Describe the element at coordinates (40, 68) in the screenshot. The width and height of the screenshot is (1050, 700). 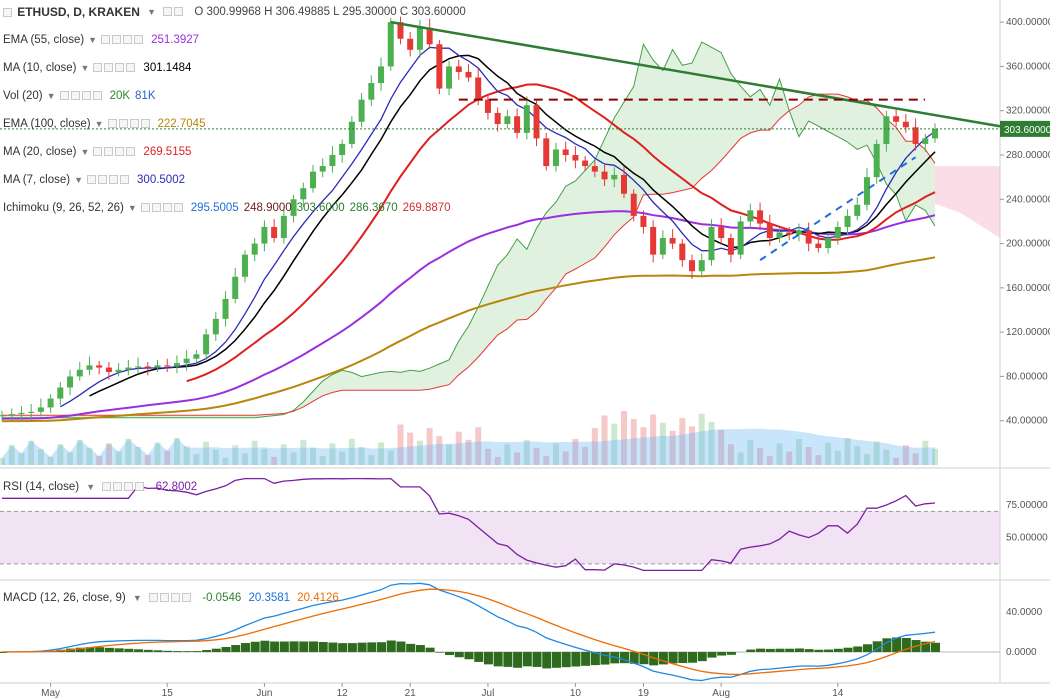
I see `indicator-label: MA (10, close)` at that location.